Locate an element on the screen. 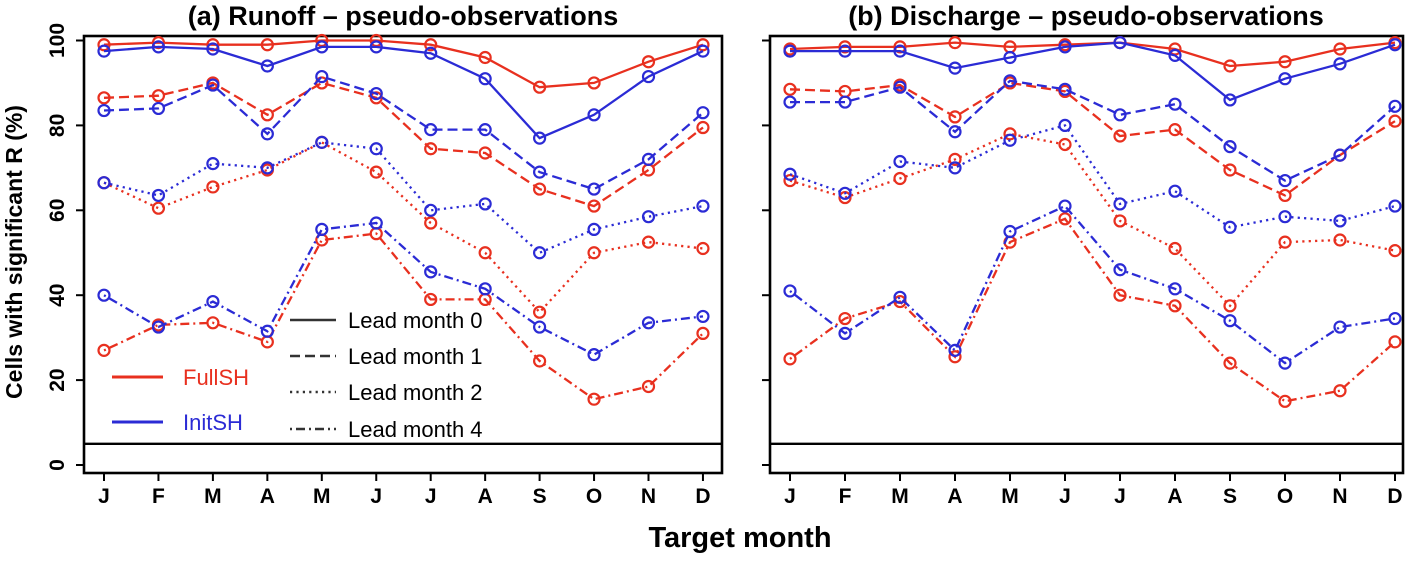 The height and width of the screenshot is (563, 1408). series-line-initsh-lead2 is located at coordinates (403, 198).